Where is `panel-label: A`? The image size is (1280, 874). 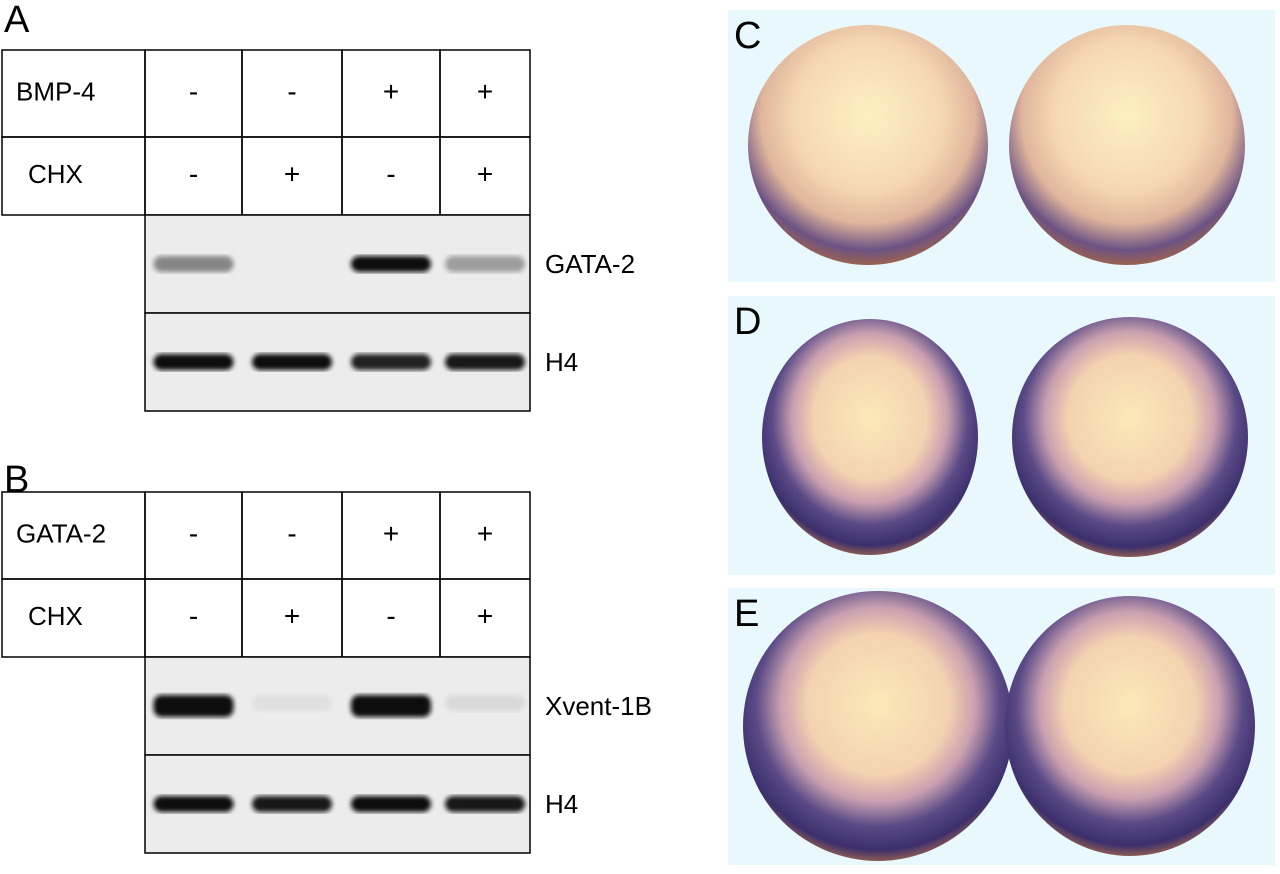
panel-label: A is located at coordinates (17, 20).